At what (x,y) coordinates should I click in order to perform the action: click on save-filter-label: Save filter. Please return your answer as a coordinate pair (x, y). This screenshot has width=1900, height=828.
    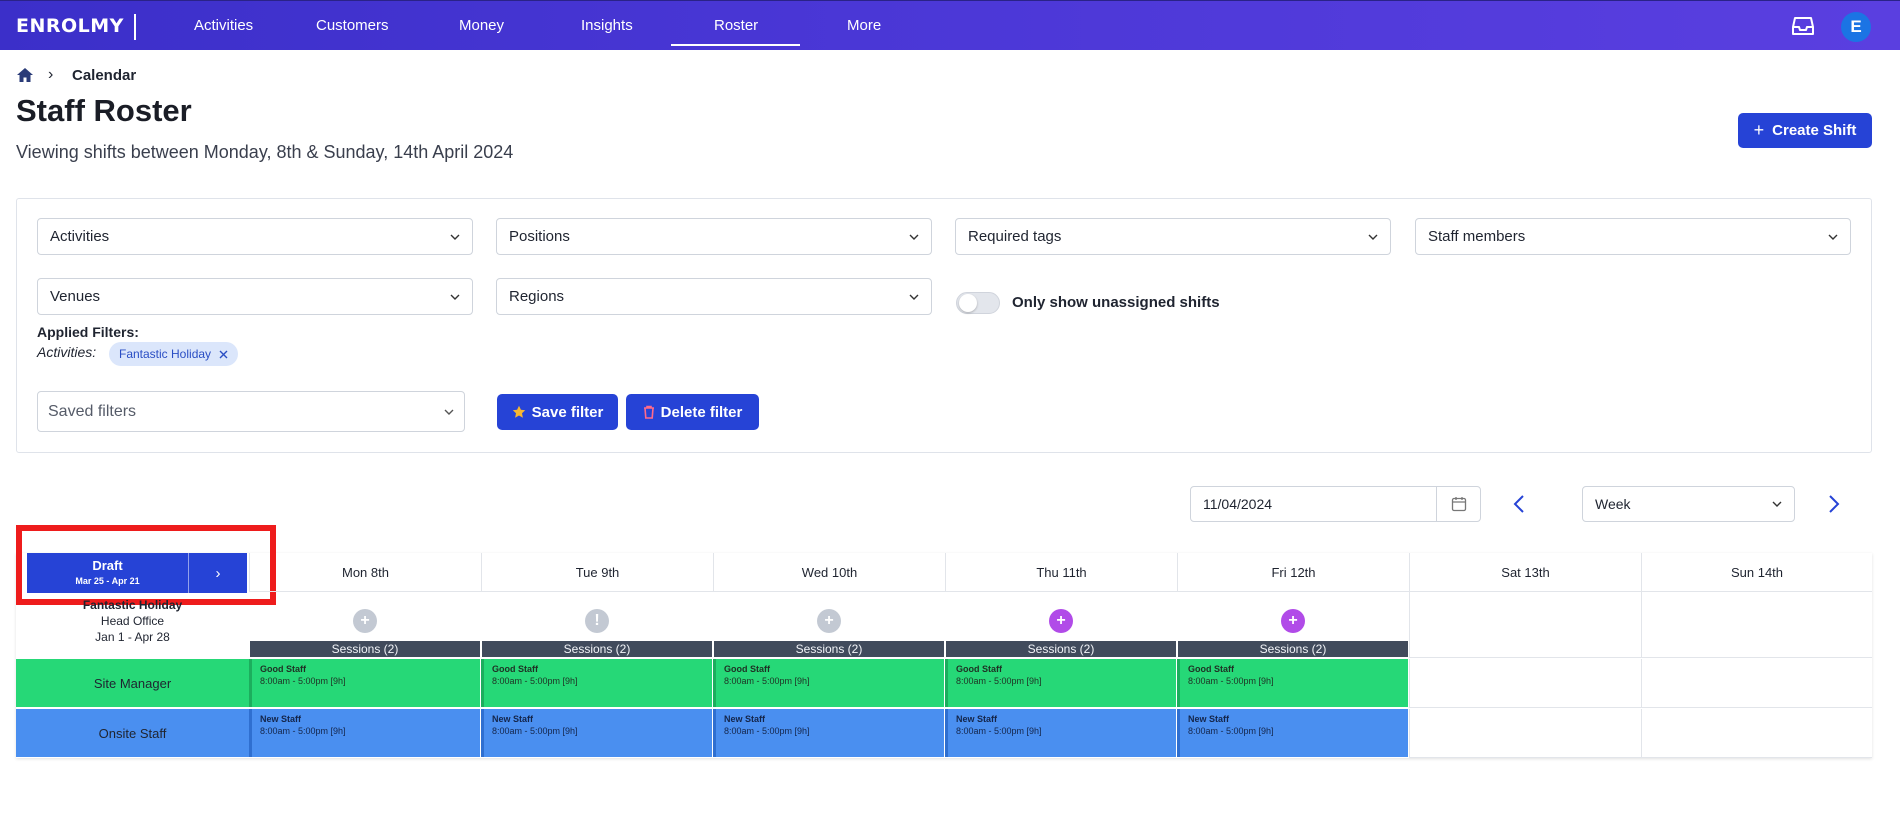
    Looking at the image, I should click on (567, 412).